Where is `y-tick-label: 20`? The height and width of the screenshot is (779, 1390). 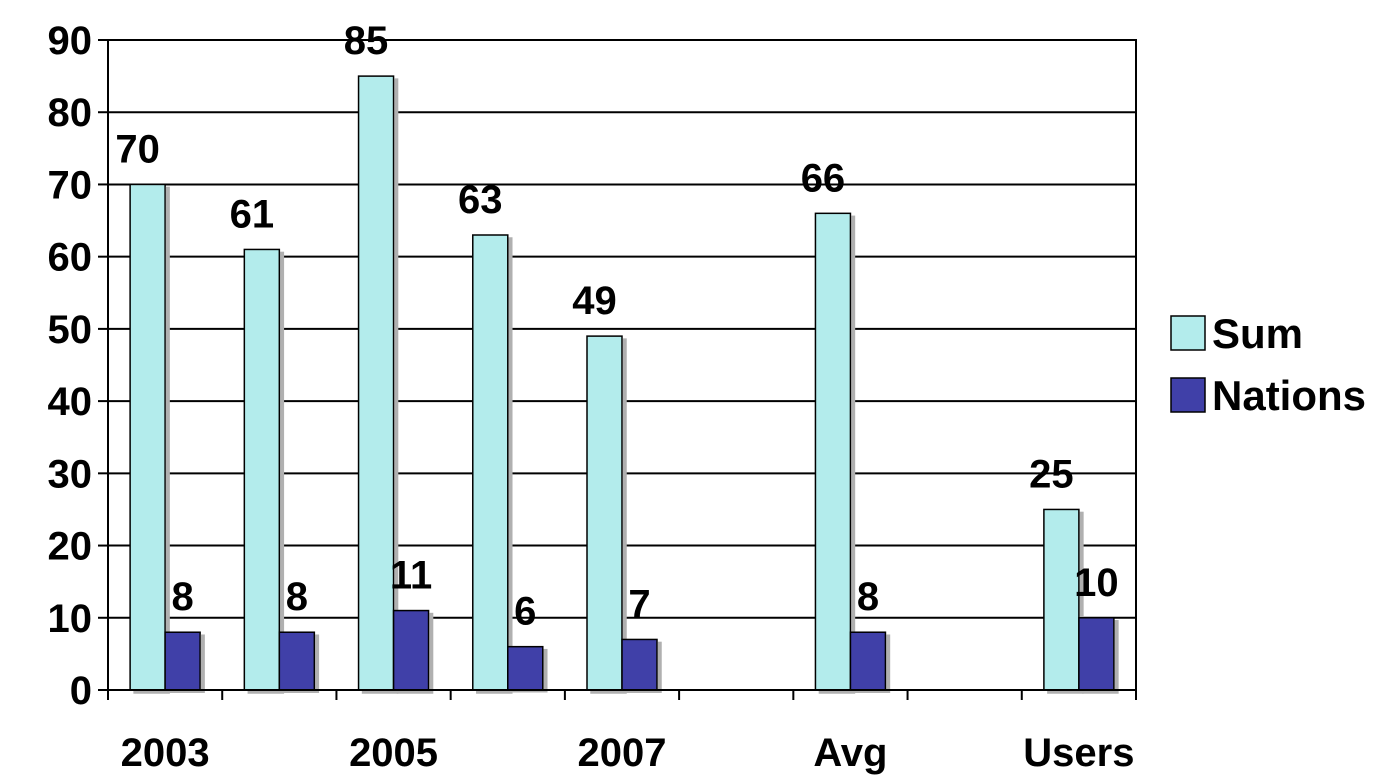
y-tick-label: 20 is located at coordinates (70, 547).